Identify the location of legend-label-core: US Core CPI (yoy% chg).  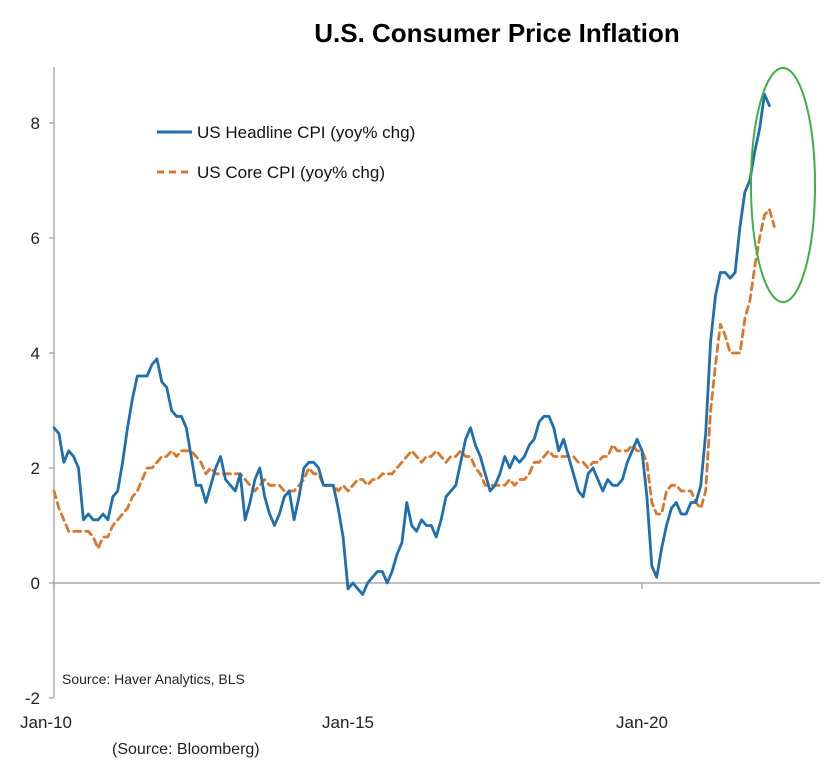
(291, 172).